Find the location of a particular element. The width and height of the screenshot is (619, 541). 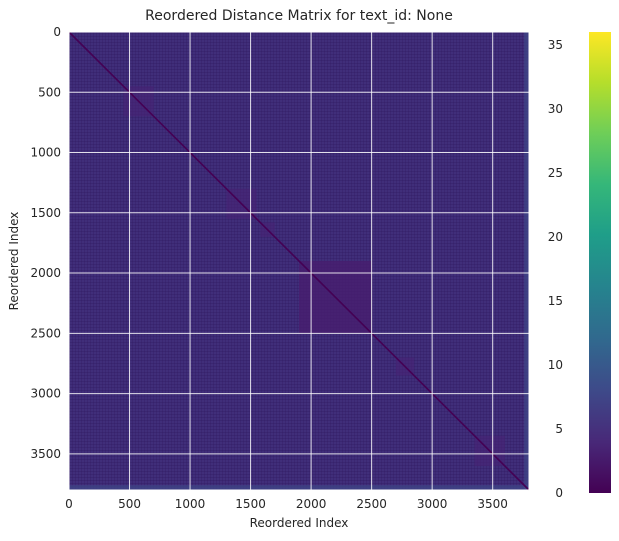

y-tick-label: 0 is located at coordinates (57, 32).